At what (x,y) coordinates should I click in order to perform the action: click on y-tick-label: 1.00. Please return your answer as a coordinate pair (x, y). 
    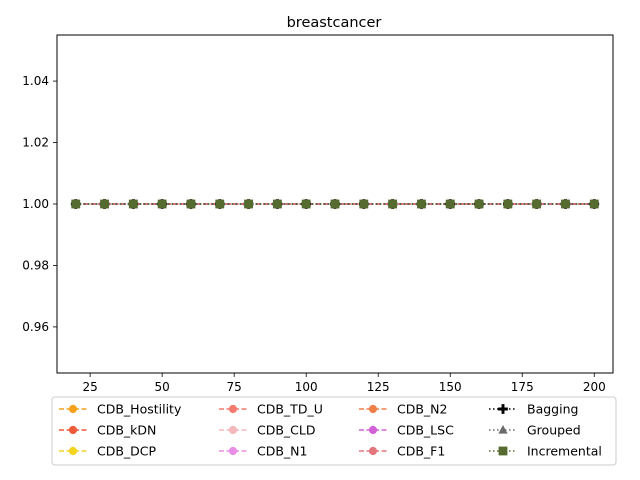
    Looking at the image, I should click on (35, 204).